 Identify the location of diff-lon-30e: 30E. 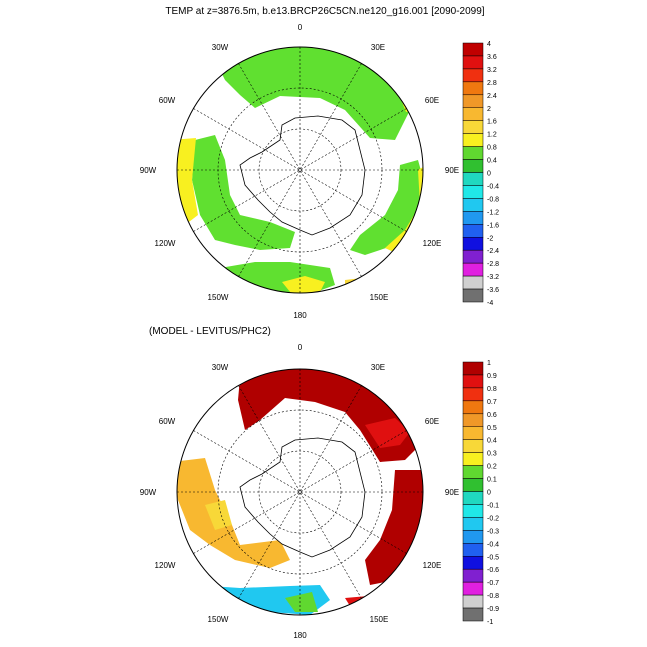
(378, 367).